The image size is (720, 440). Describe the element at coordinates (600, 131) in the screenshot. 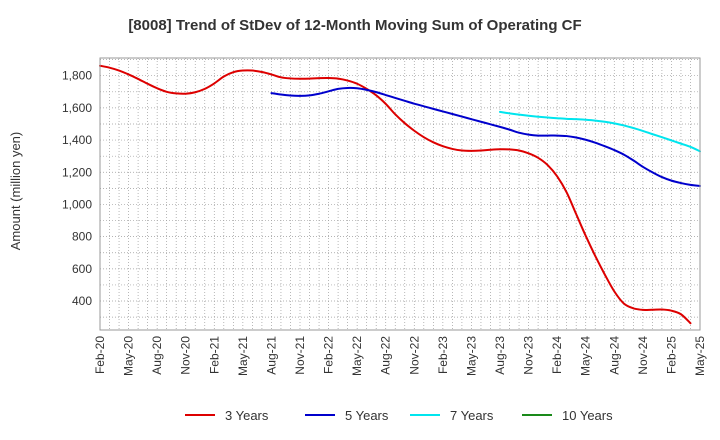

I see `series-line-7-years` at that location.